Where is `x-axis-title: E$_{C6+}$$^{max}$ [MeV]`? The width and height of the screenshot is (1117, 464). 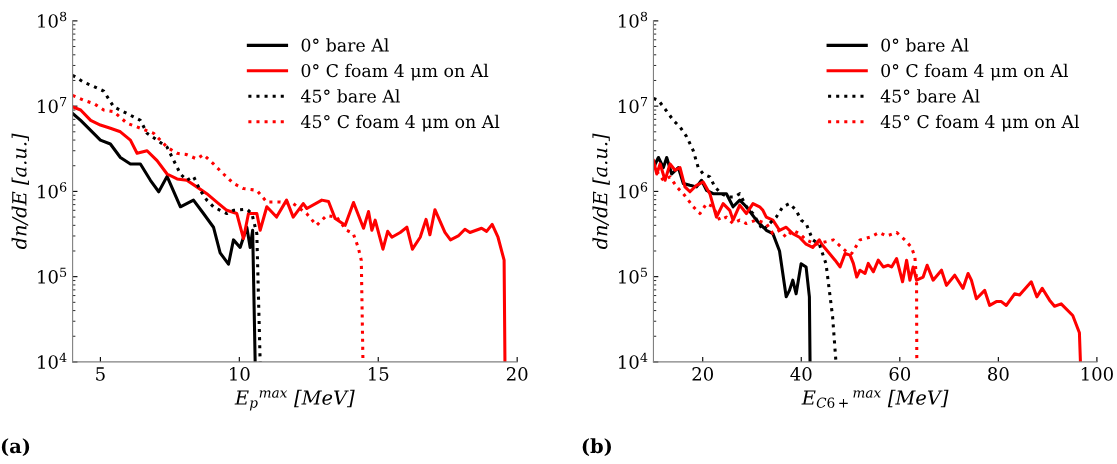 x-axis-title: E$_{C6+}$$^{max}$ [MeV] is located at coordinates (875, 398).